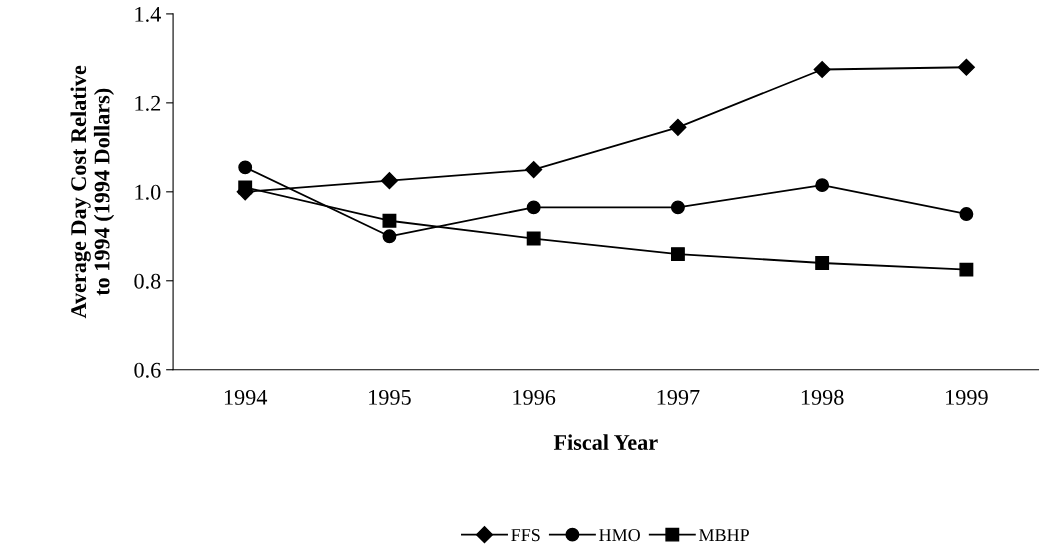 This screenshot has width=1049, height=556. I want to click on y-tick-label: 0.8, so click(147, 281).